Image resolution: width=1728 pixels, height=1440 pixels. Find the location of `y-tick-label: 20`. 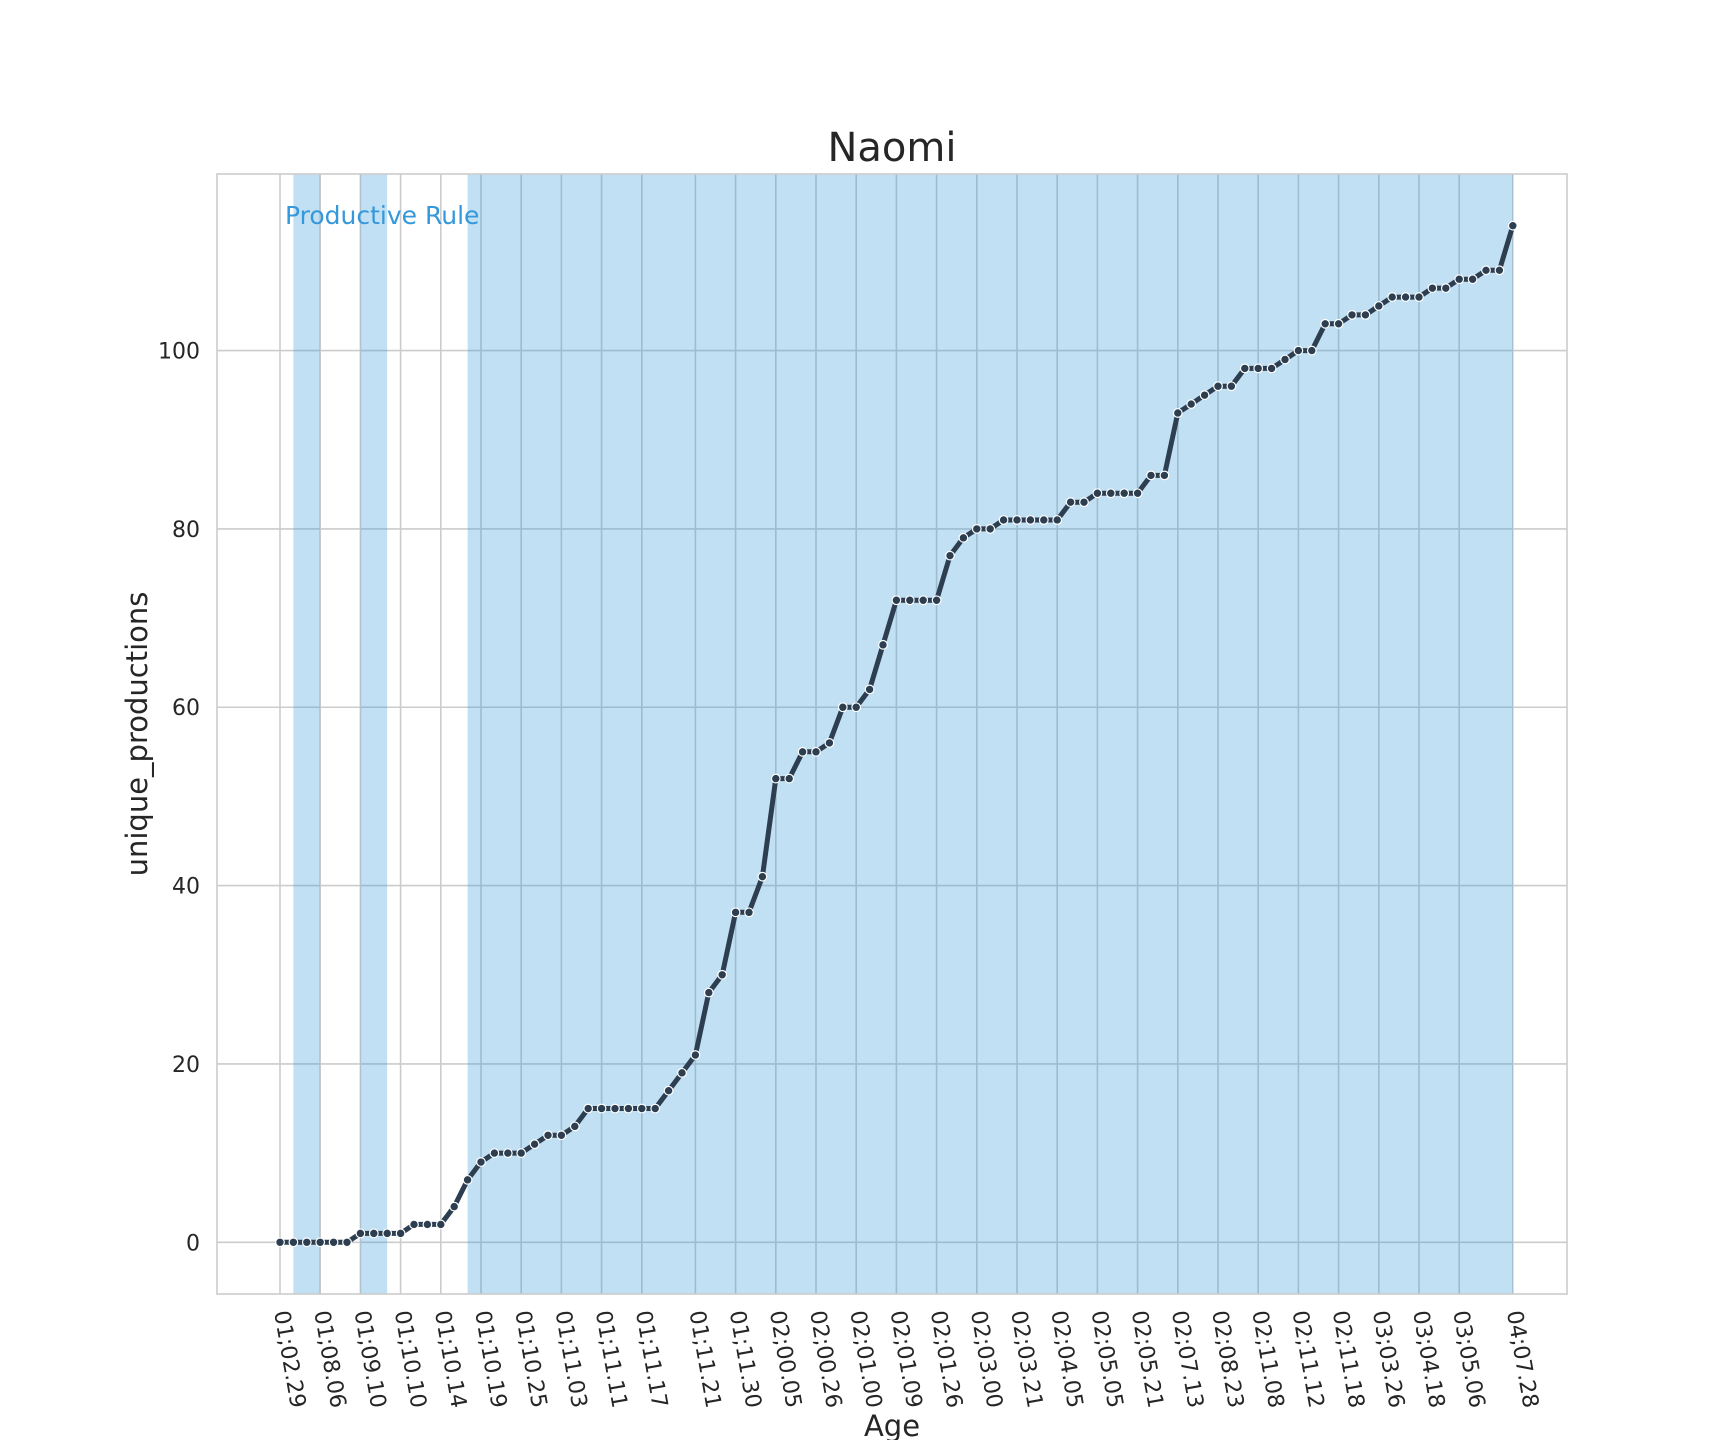

y-tick-label: 20 is located at coordinates (186, 1065).